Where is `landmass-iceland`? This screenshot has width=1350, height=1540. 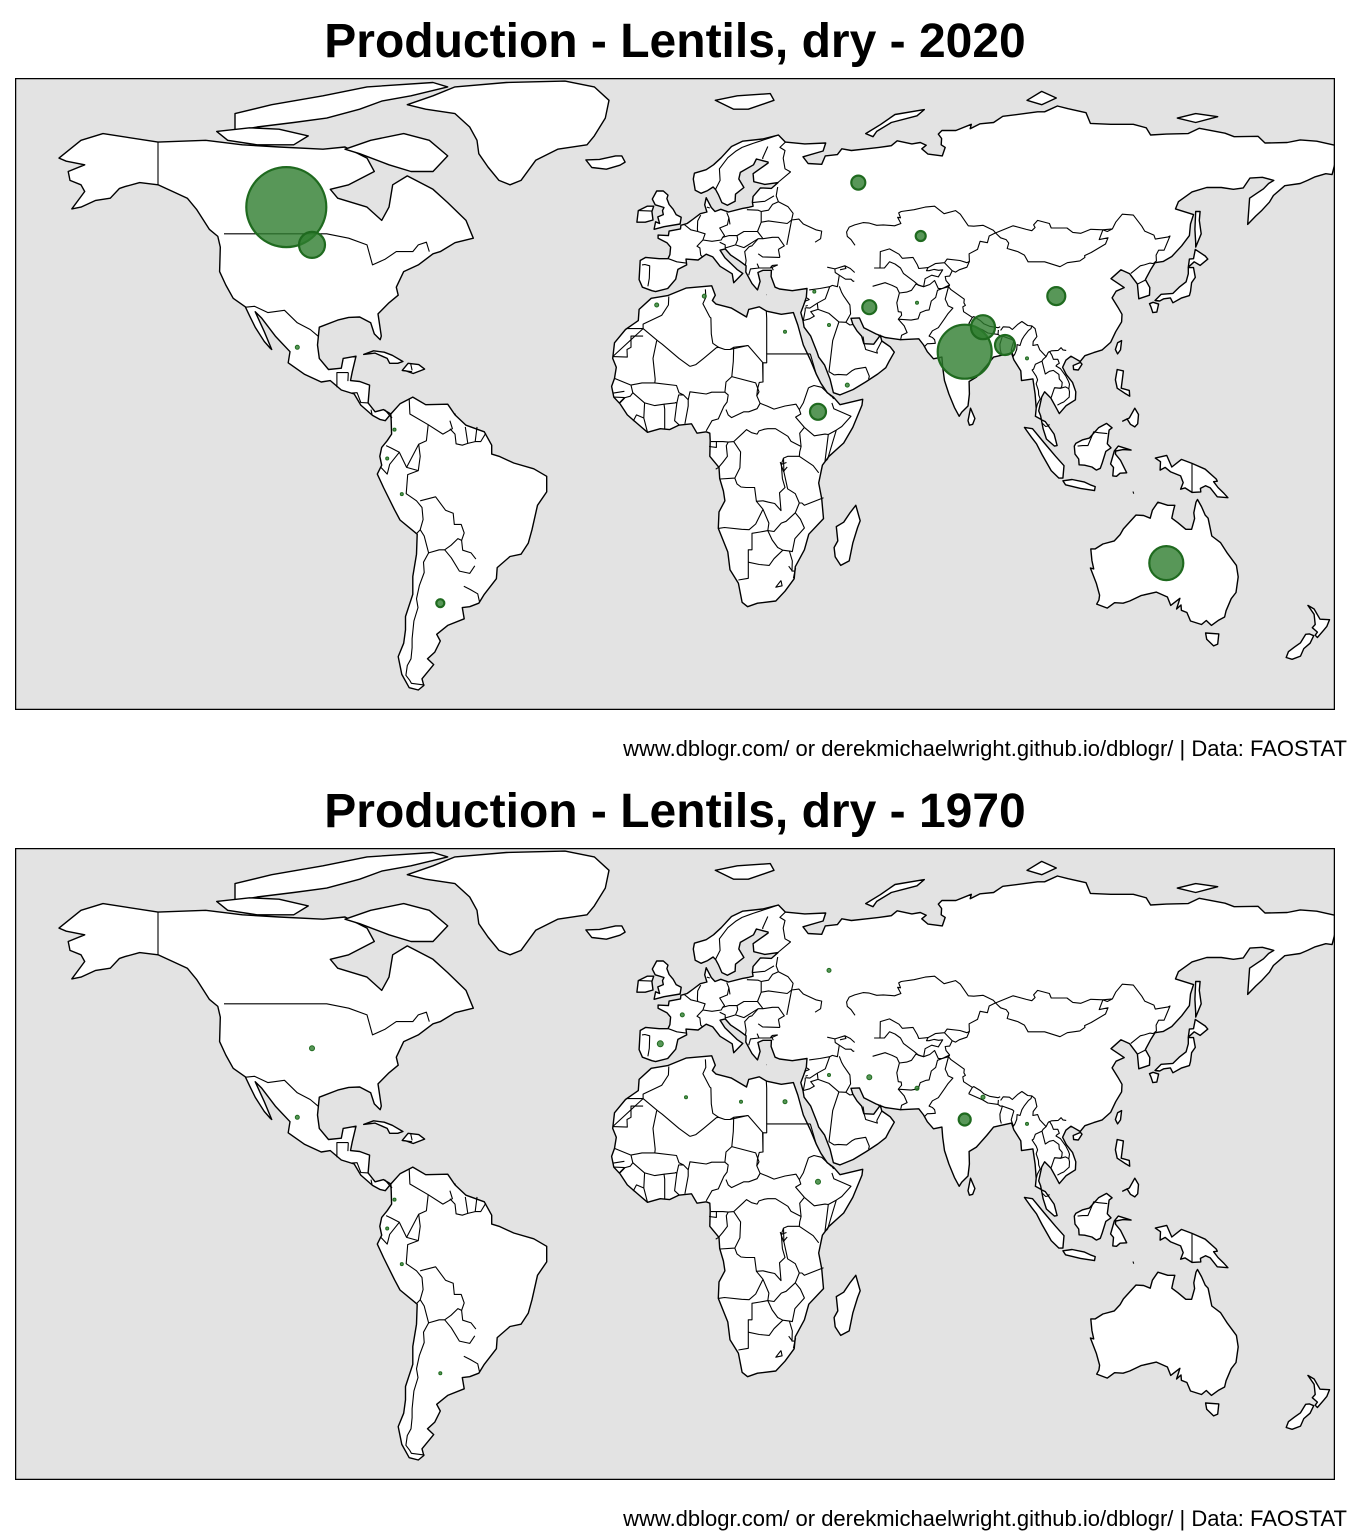 landmass-iceland is located at coordinates (605, 932).